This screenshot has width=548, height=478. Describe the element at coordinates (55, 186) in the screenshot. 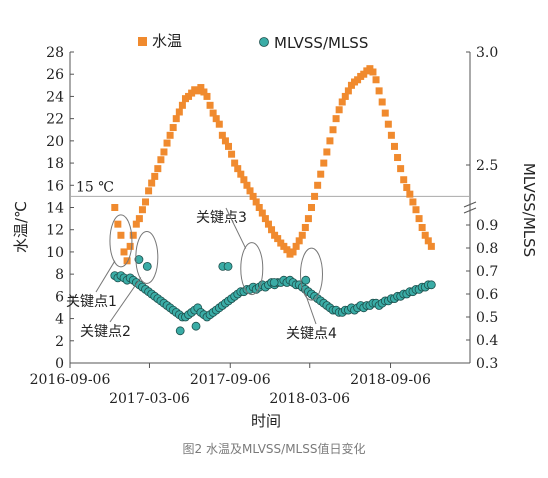

I see `left-y-tick-label: 16` at that location.